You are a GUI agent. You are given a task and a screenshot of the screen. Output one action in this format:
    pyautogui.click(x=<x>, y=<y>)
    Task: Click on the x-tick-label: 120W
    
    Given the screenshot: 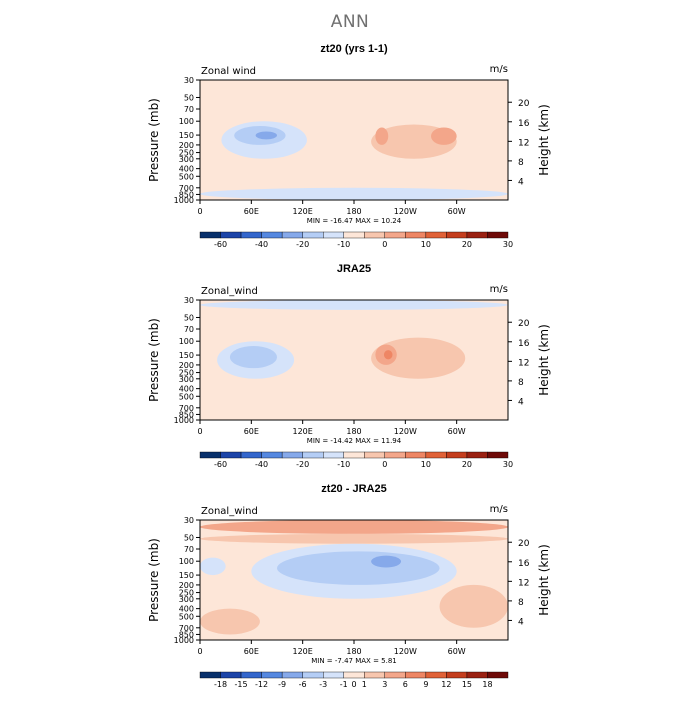 What is the action you would take?
    pyautogui.click(x=405, y=211)
    